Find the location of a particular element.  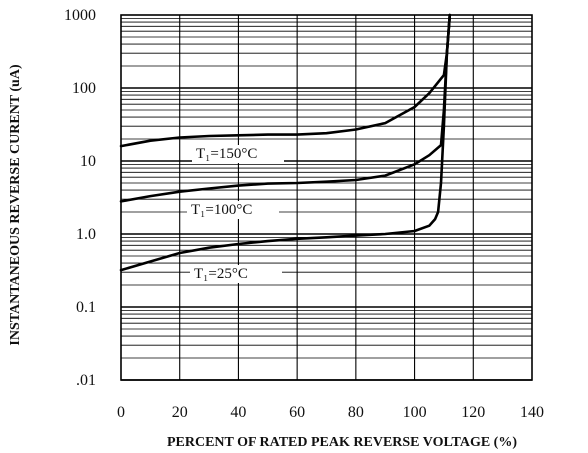

y-tick-label: 0.1 is located at coordinates (86, 307).